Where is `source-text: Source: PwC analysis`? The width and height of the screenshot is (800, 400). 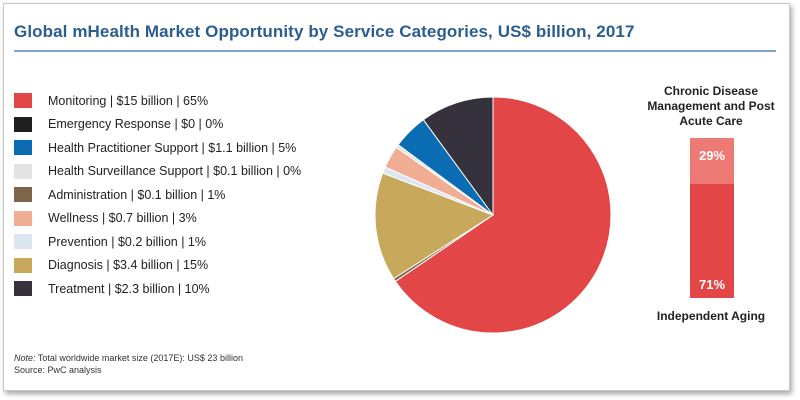
source-text: Source: PwC analysis is located at coordinates (58, 370).